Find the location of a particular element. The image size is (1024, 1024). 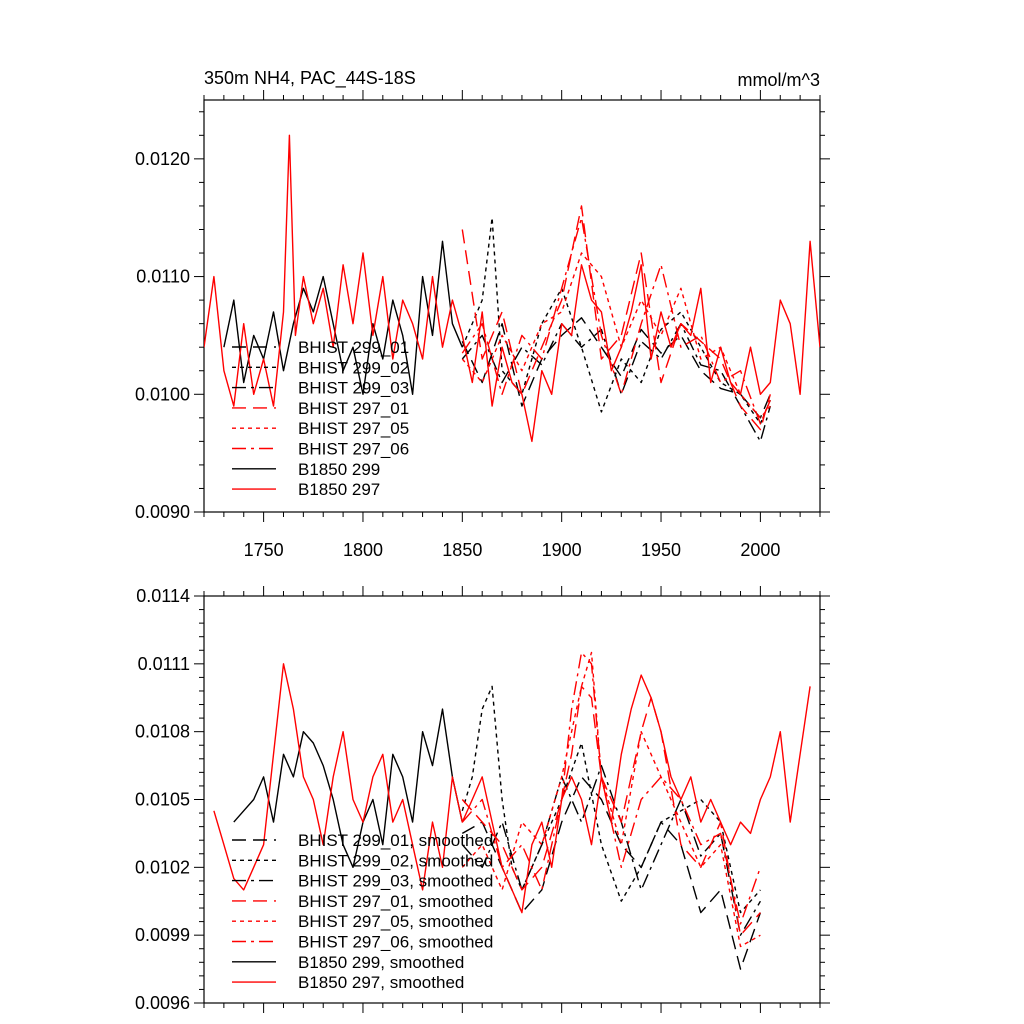

legend-label: BHIST 299_01 is located at coordinates (353, 347).